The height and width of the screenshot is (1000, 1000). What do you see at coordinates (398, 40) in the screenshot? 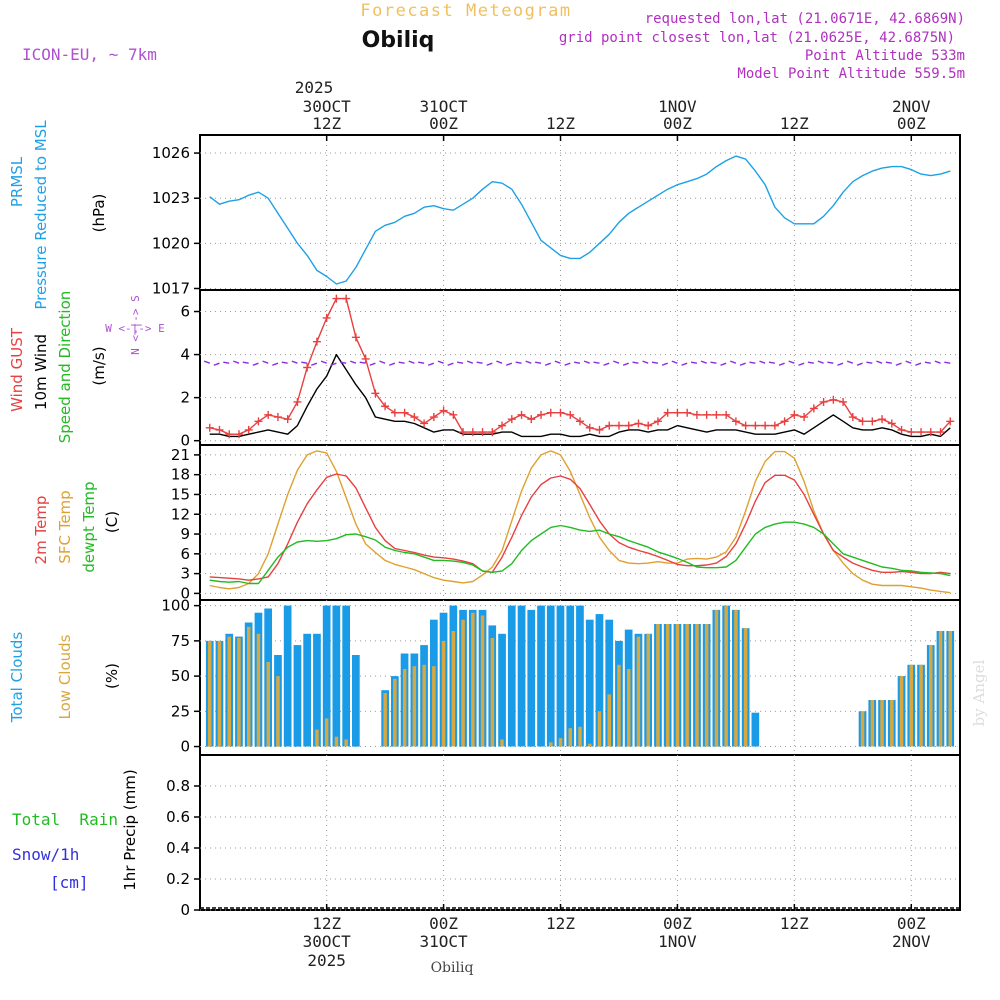
I see `location-title: Obiliq` at bounding box center [398, 40].